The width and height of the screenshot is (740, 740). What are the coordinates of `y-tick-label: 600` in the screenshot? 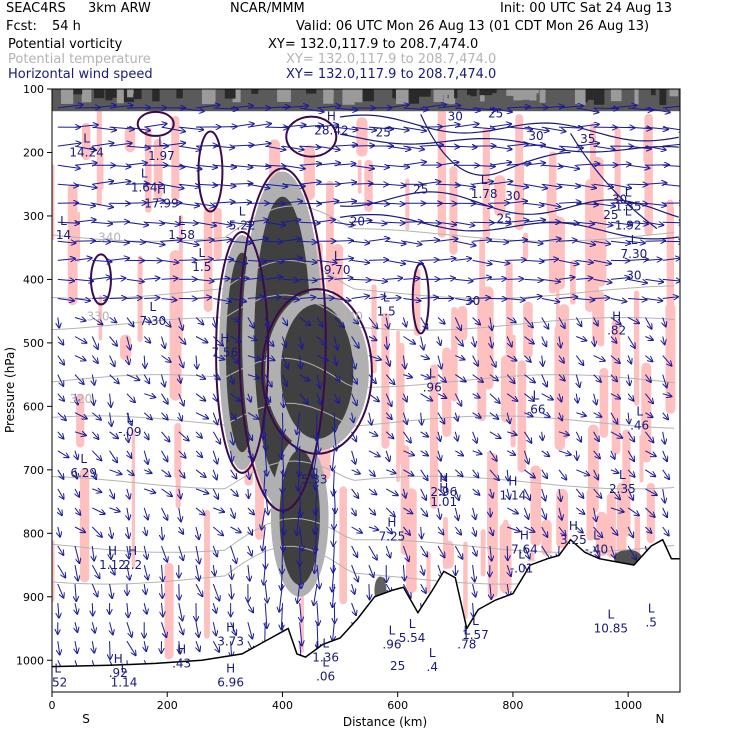 It's located at (33, 406).